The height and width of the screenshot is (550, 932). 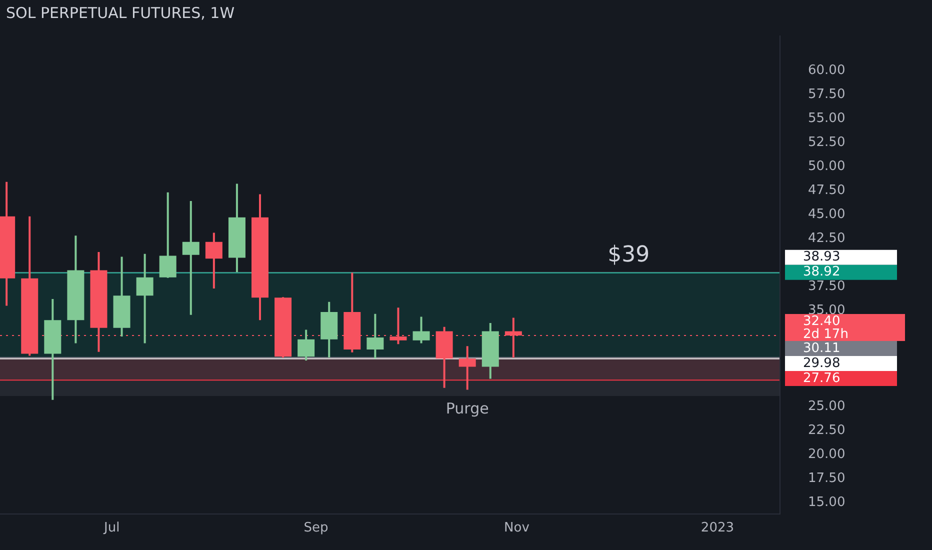 What do you see at coordinates (827, 454) in the screenshot?
I see `y-tick-label: 20.00` at bounding box center [827, 454].